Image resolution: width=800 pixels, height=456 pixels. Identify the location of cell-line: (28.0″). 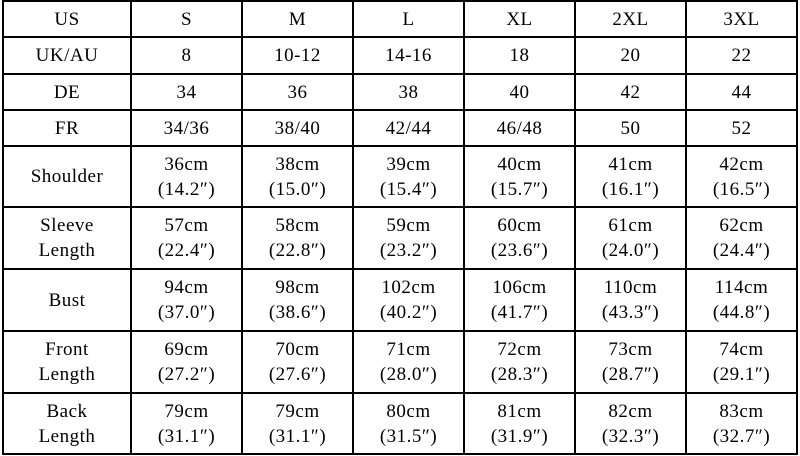
(408, 374).